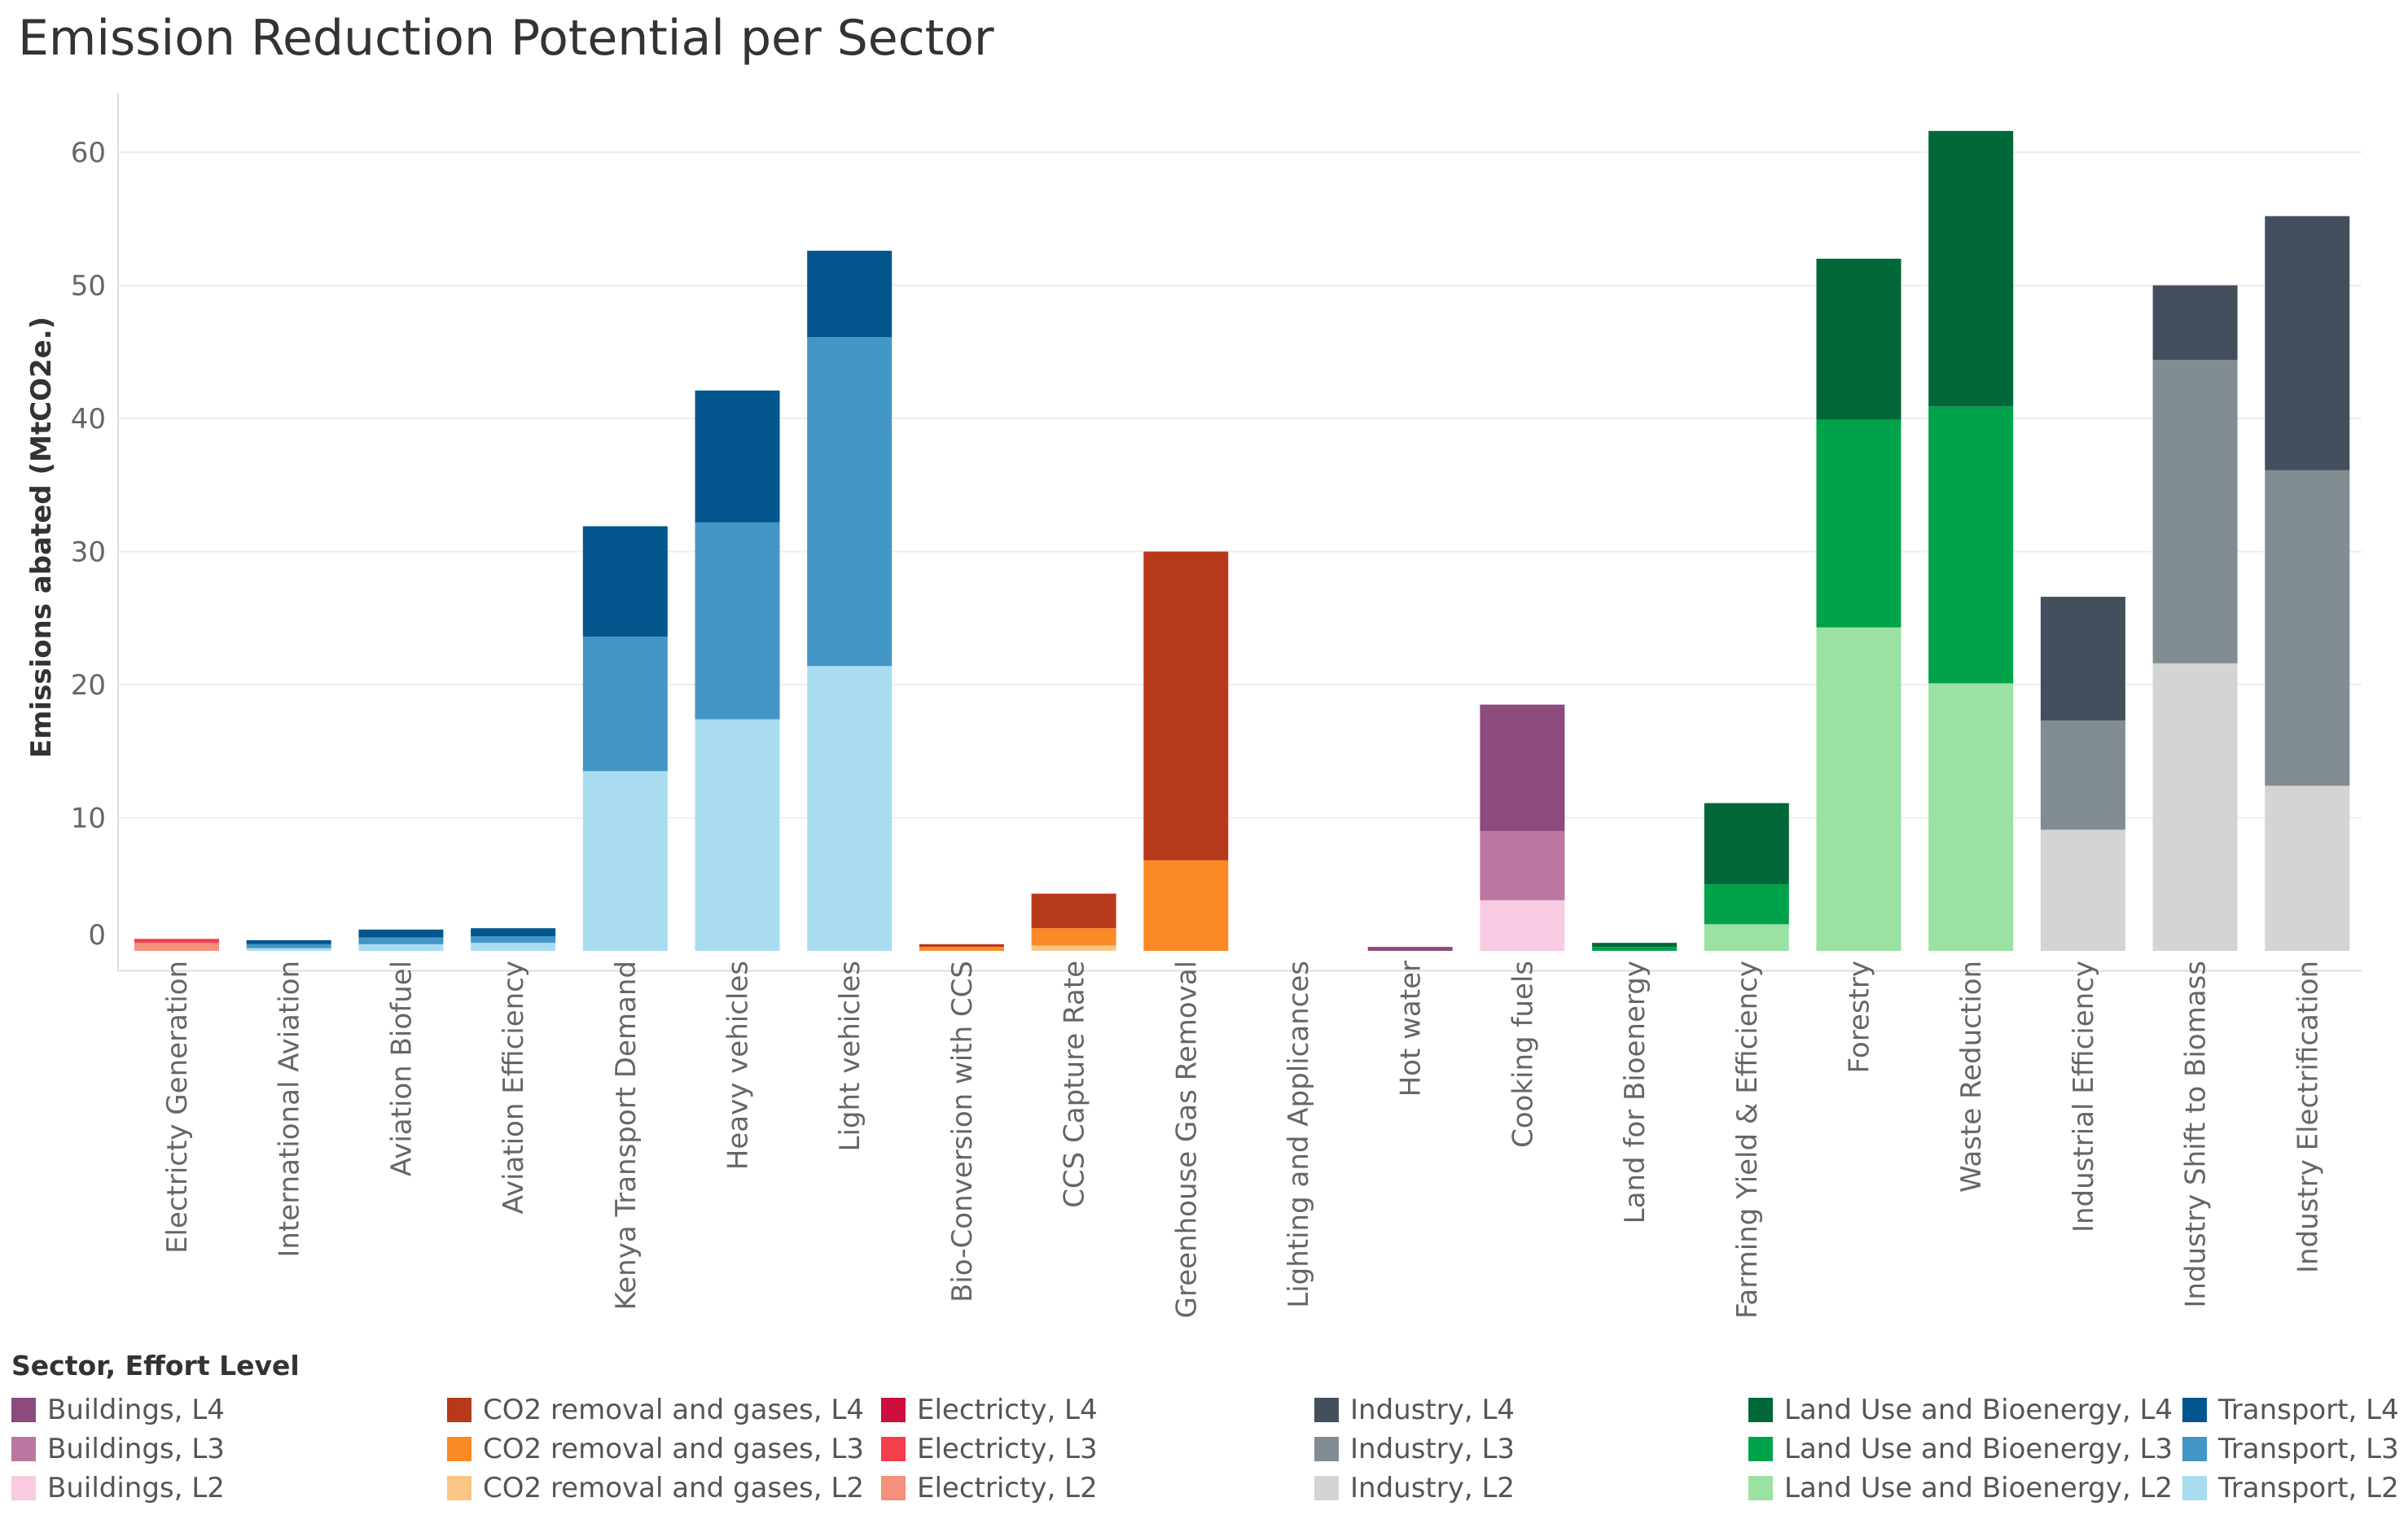  What do you see at coordinates (1747, 1140) in the screenshot?
I see `x-tick-label: Farming Yield & Efficiency` at bounding box center [1747, 1140].